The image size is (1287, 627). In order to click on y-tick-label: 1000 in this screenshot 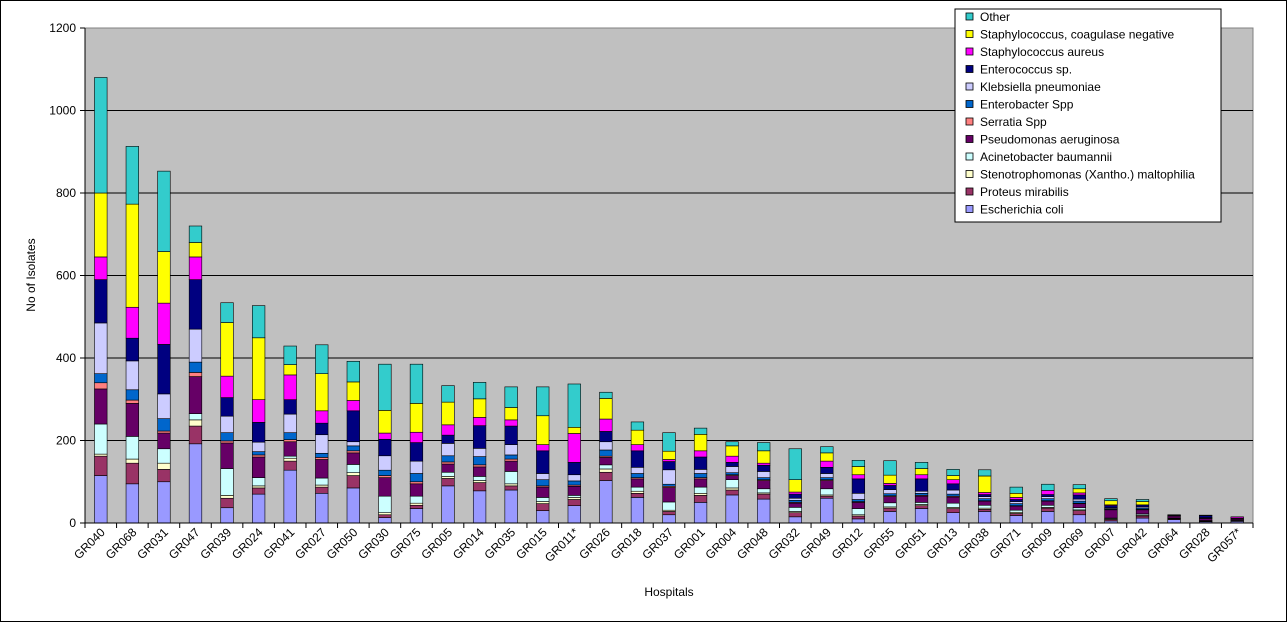, I will do `click(62, 111)`.